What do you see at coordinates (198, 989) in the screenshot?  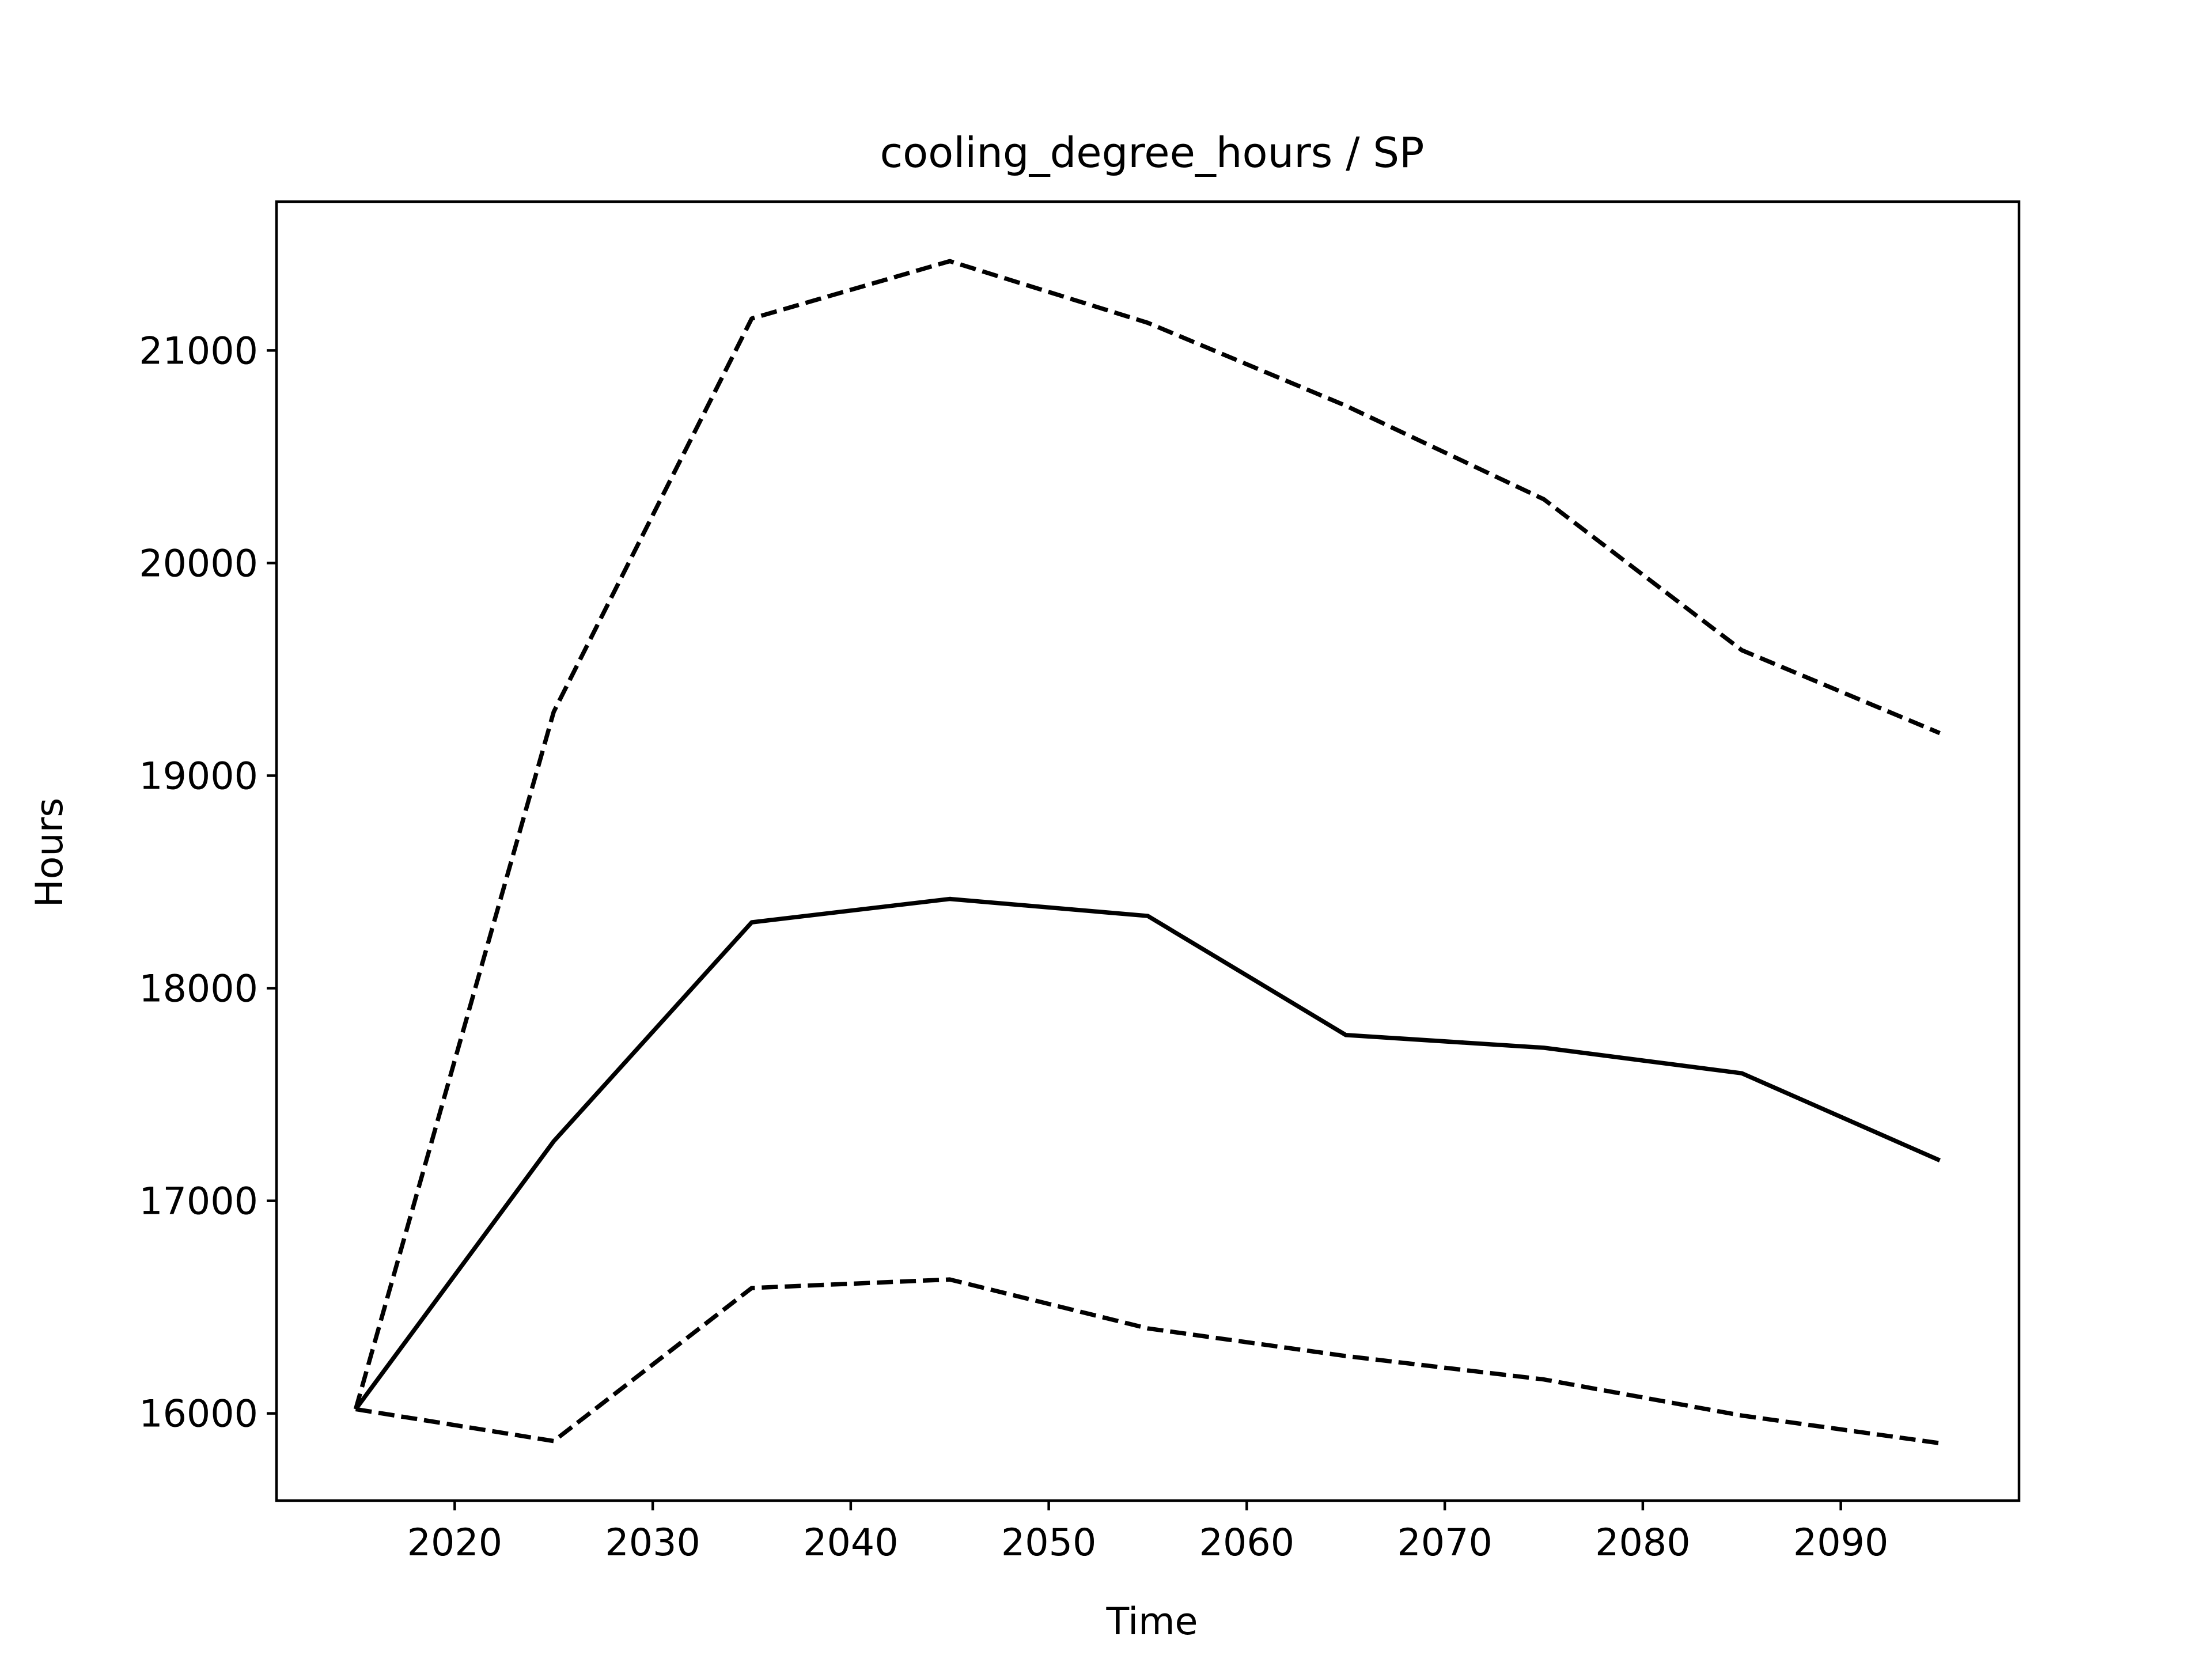 I see `y-tick-label: 18000` at bounding box center [198, 989].